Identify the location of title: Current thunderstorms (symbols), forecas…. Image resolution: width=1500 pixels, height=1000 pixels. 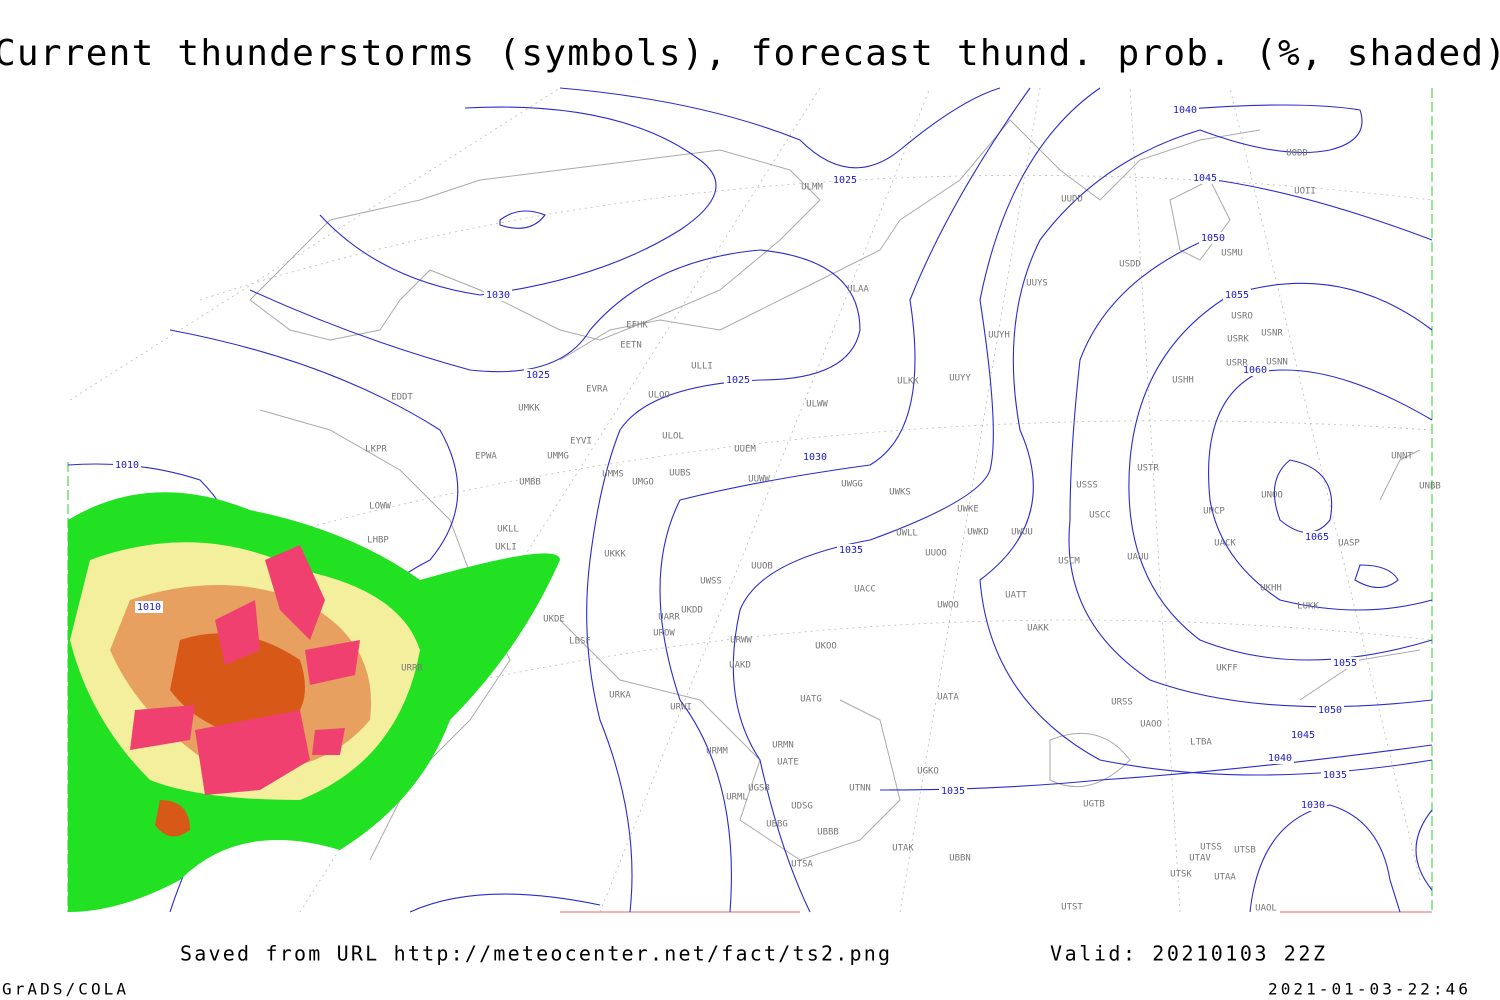
(750, 53).